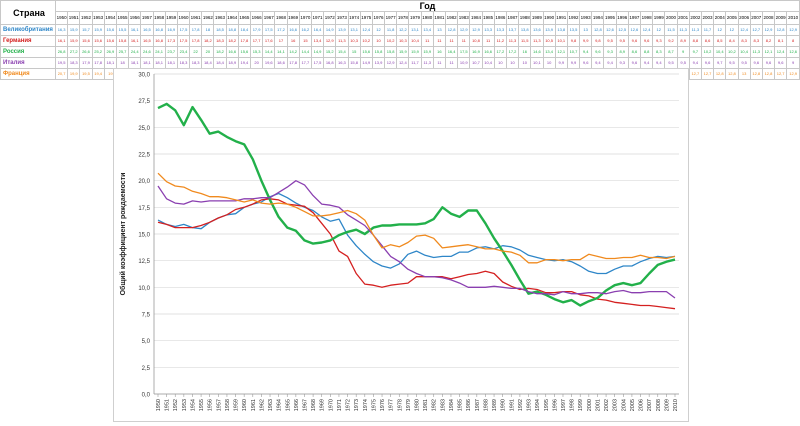 The height and width of the screenshot is (426, 800). I want to click on value-cell: 12,7, so click(756, 30).